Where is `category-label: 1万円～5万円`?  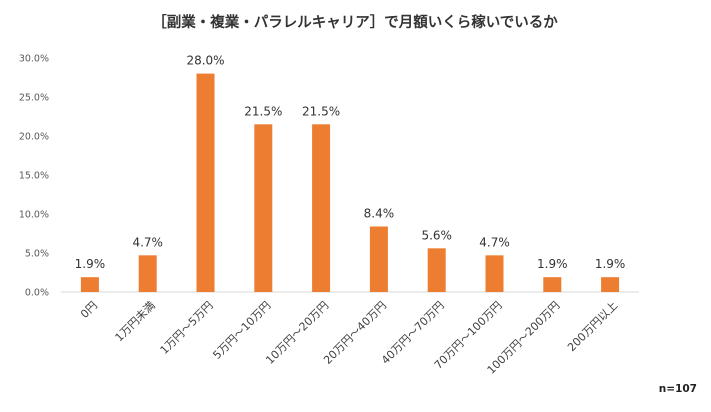 category-label: 1万円～5万円 is located at coordinates (187, 328).